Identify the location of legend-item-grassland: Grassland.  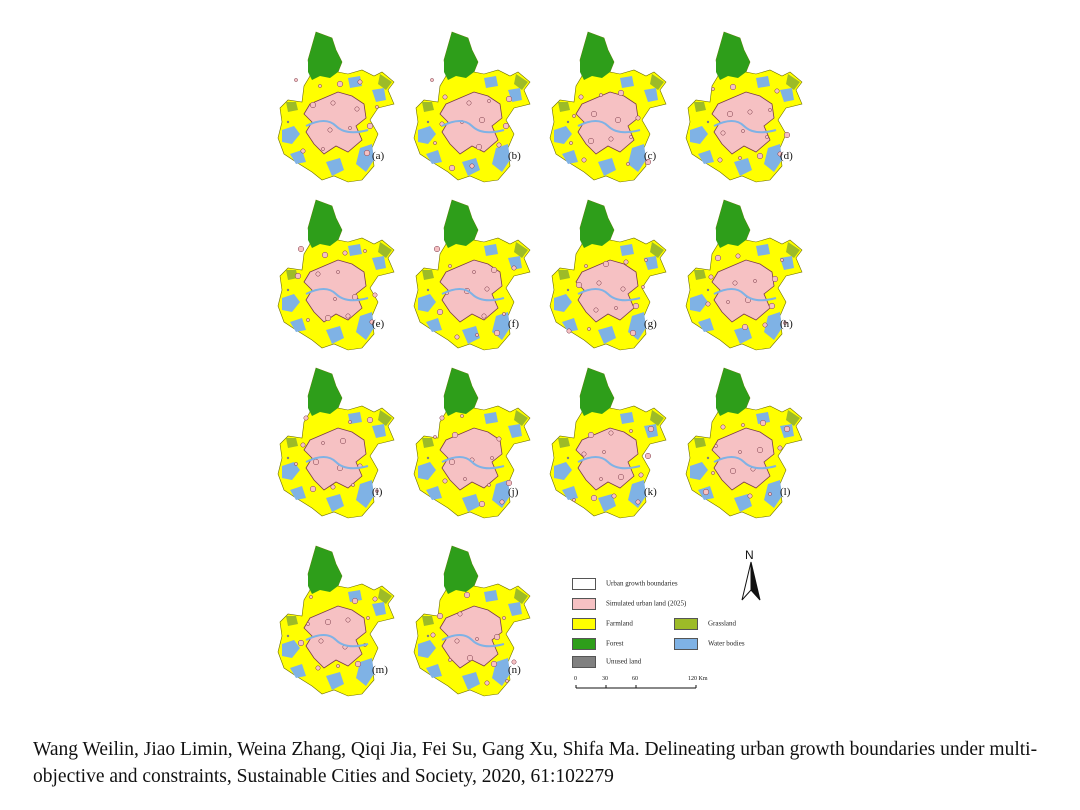
(705, 624).